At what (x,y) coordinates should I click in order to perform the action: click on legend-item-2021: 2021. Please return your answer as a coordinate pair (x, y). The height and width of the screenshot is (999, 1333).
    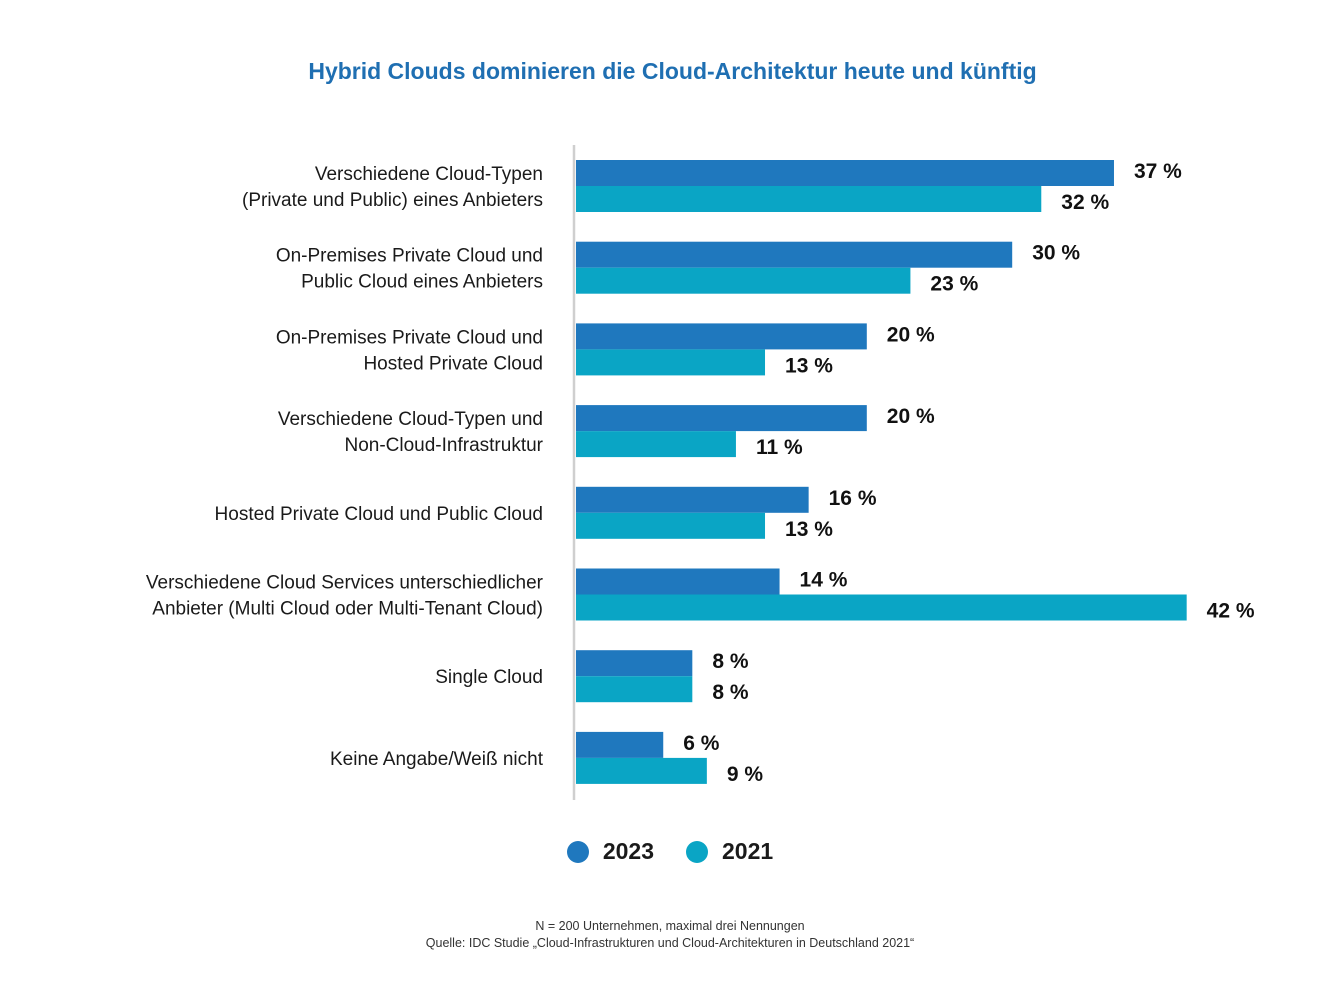
    Looking at the image, I should click on (729, 851).